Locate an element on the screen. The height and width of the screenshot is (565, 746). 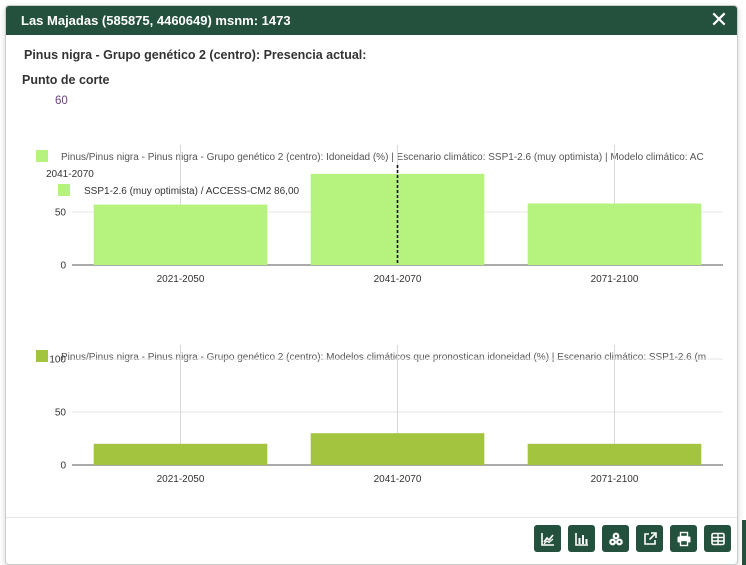
print-icon is located at coordinates (683, 538).